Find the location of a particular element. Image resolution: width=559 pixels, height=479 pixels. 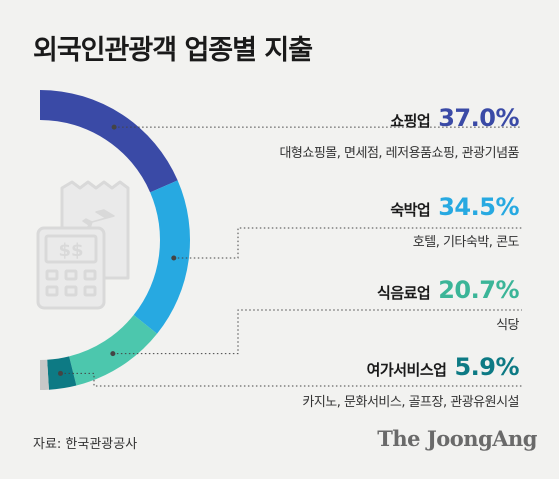

label-lodging: 숙박업 34.5% 호텔, 기타숙박, 콘도 is located at coordinates (454, 221).